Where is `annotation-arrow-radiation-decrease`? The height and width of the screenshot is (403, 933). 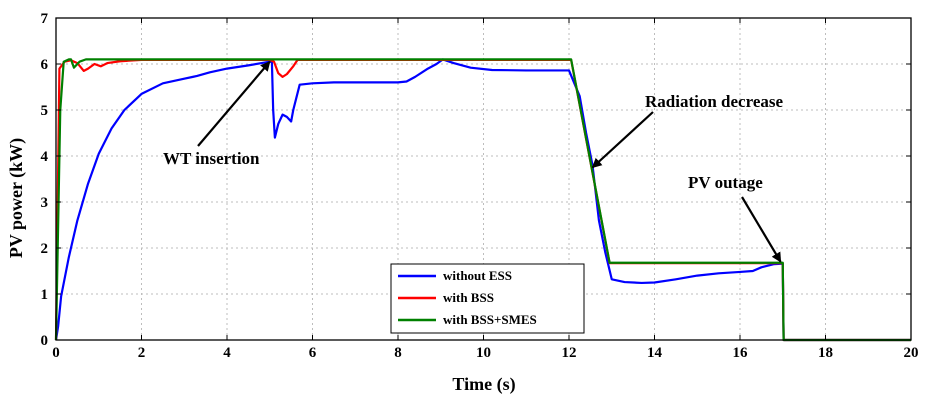
annotation-arrow-radiation-decrease is located at coordinates (622, 140).